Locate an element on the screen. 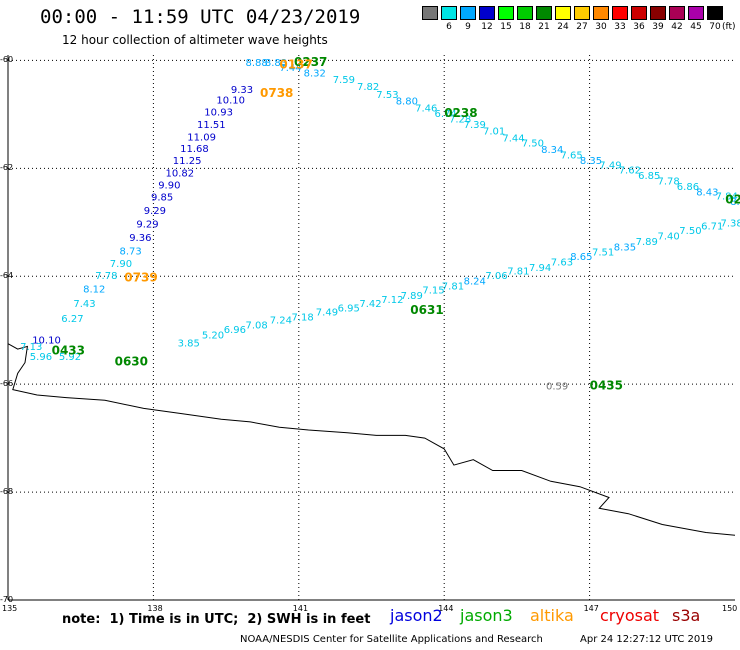  wave-height-label: 9.33 is located at coordinates (242, 90).